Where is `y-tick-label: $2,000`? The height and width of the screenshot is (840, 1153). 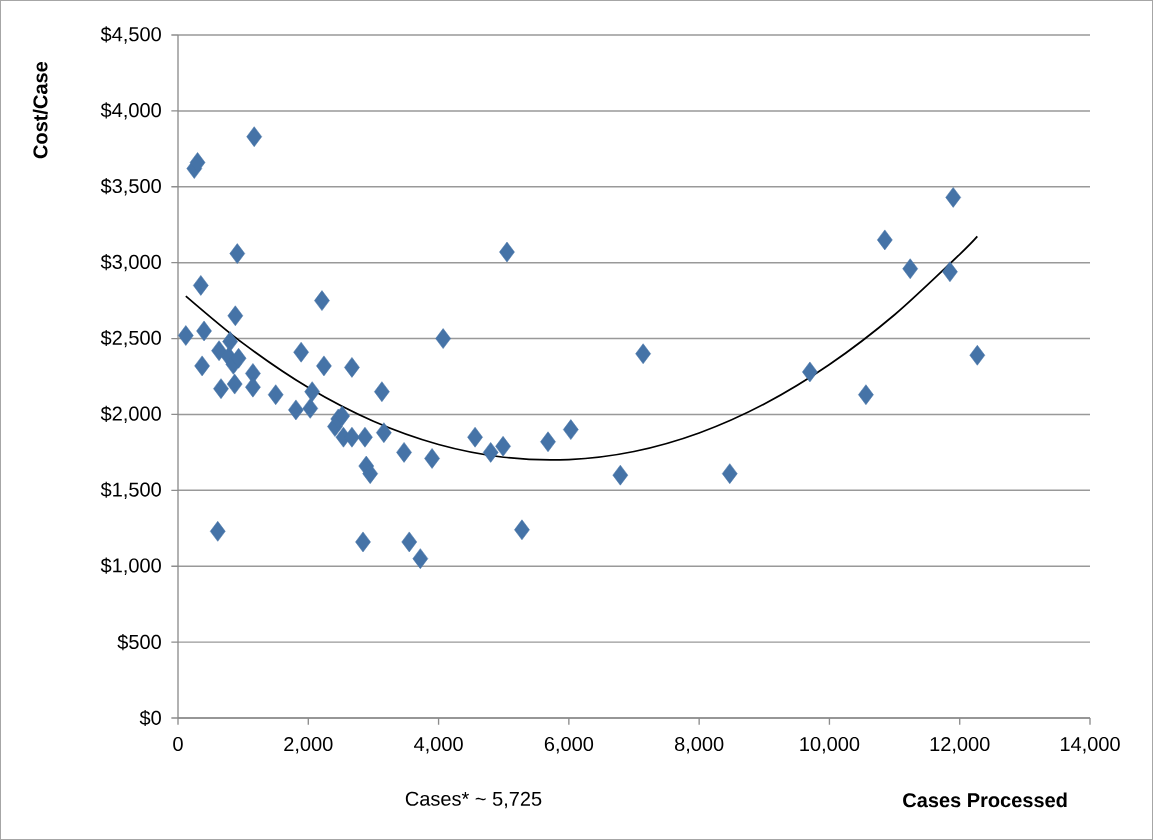
y-tick-label: $2,000 is located at coordinates (130, 414).